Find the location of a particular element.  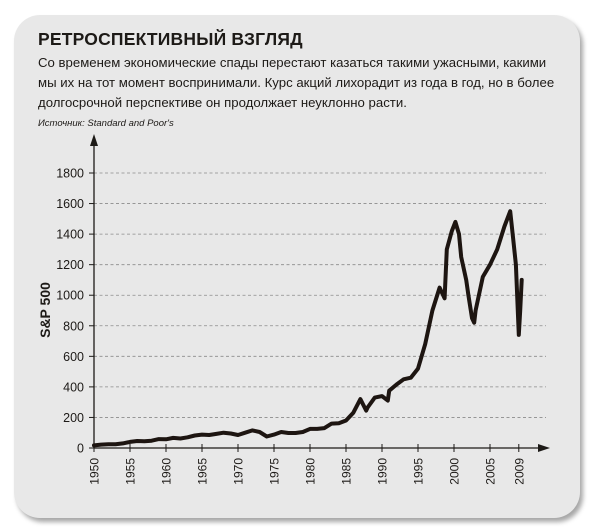

x-tick-label: 1955 is located at coordinates (131, 471).